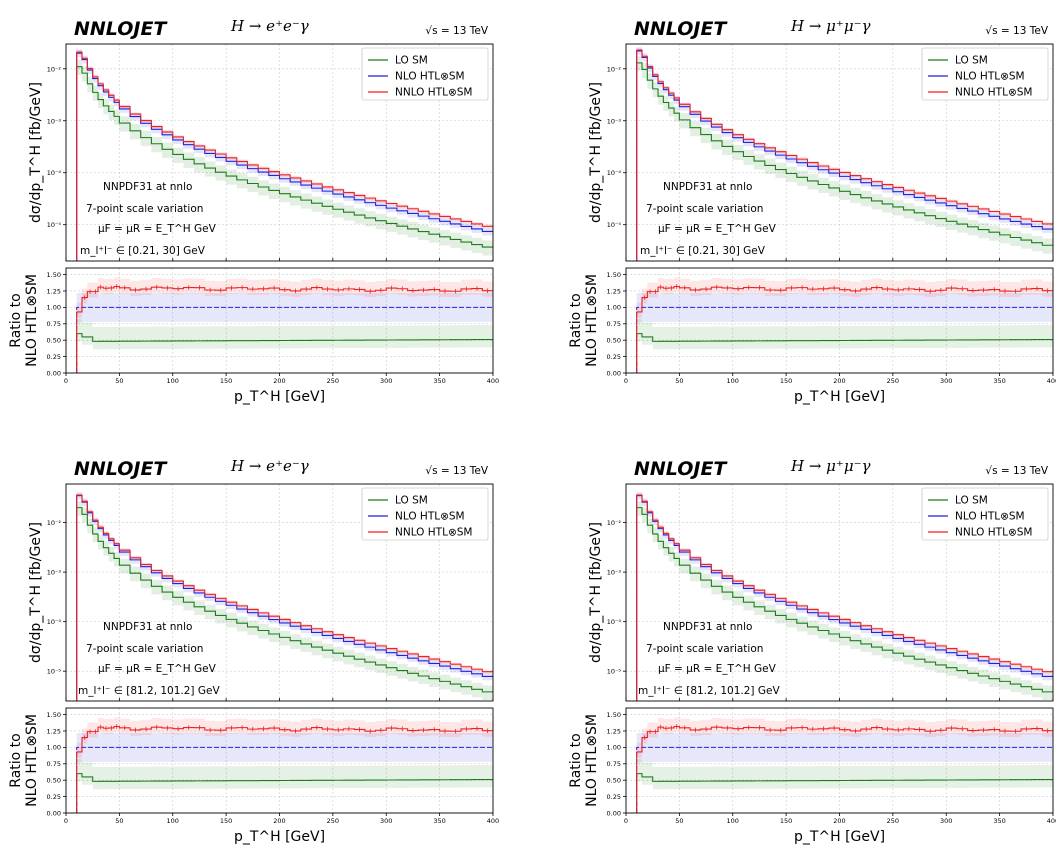 The image size is (1056, 854). What do you see at coordinates (733, 821) in the screenshot?
I see `x-tick-label: 100` at bounding box center [733, 821].